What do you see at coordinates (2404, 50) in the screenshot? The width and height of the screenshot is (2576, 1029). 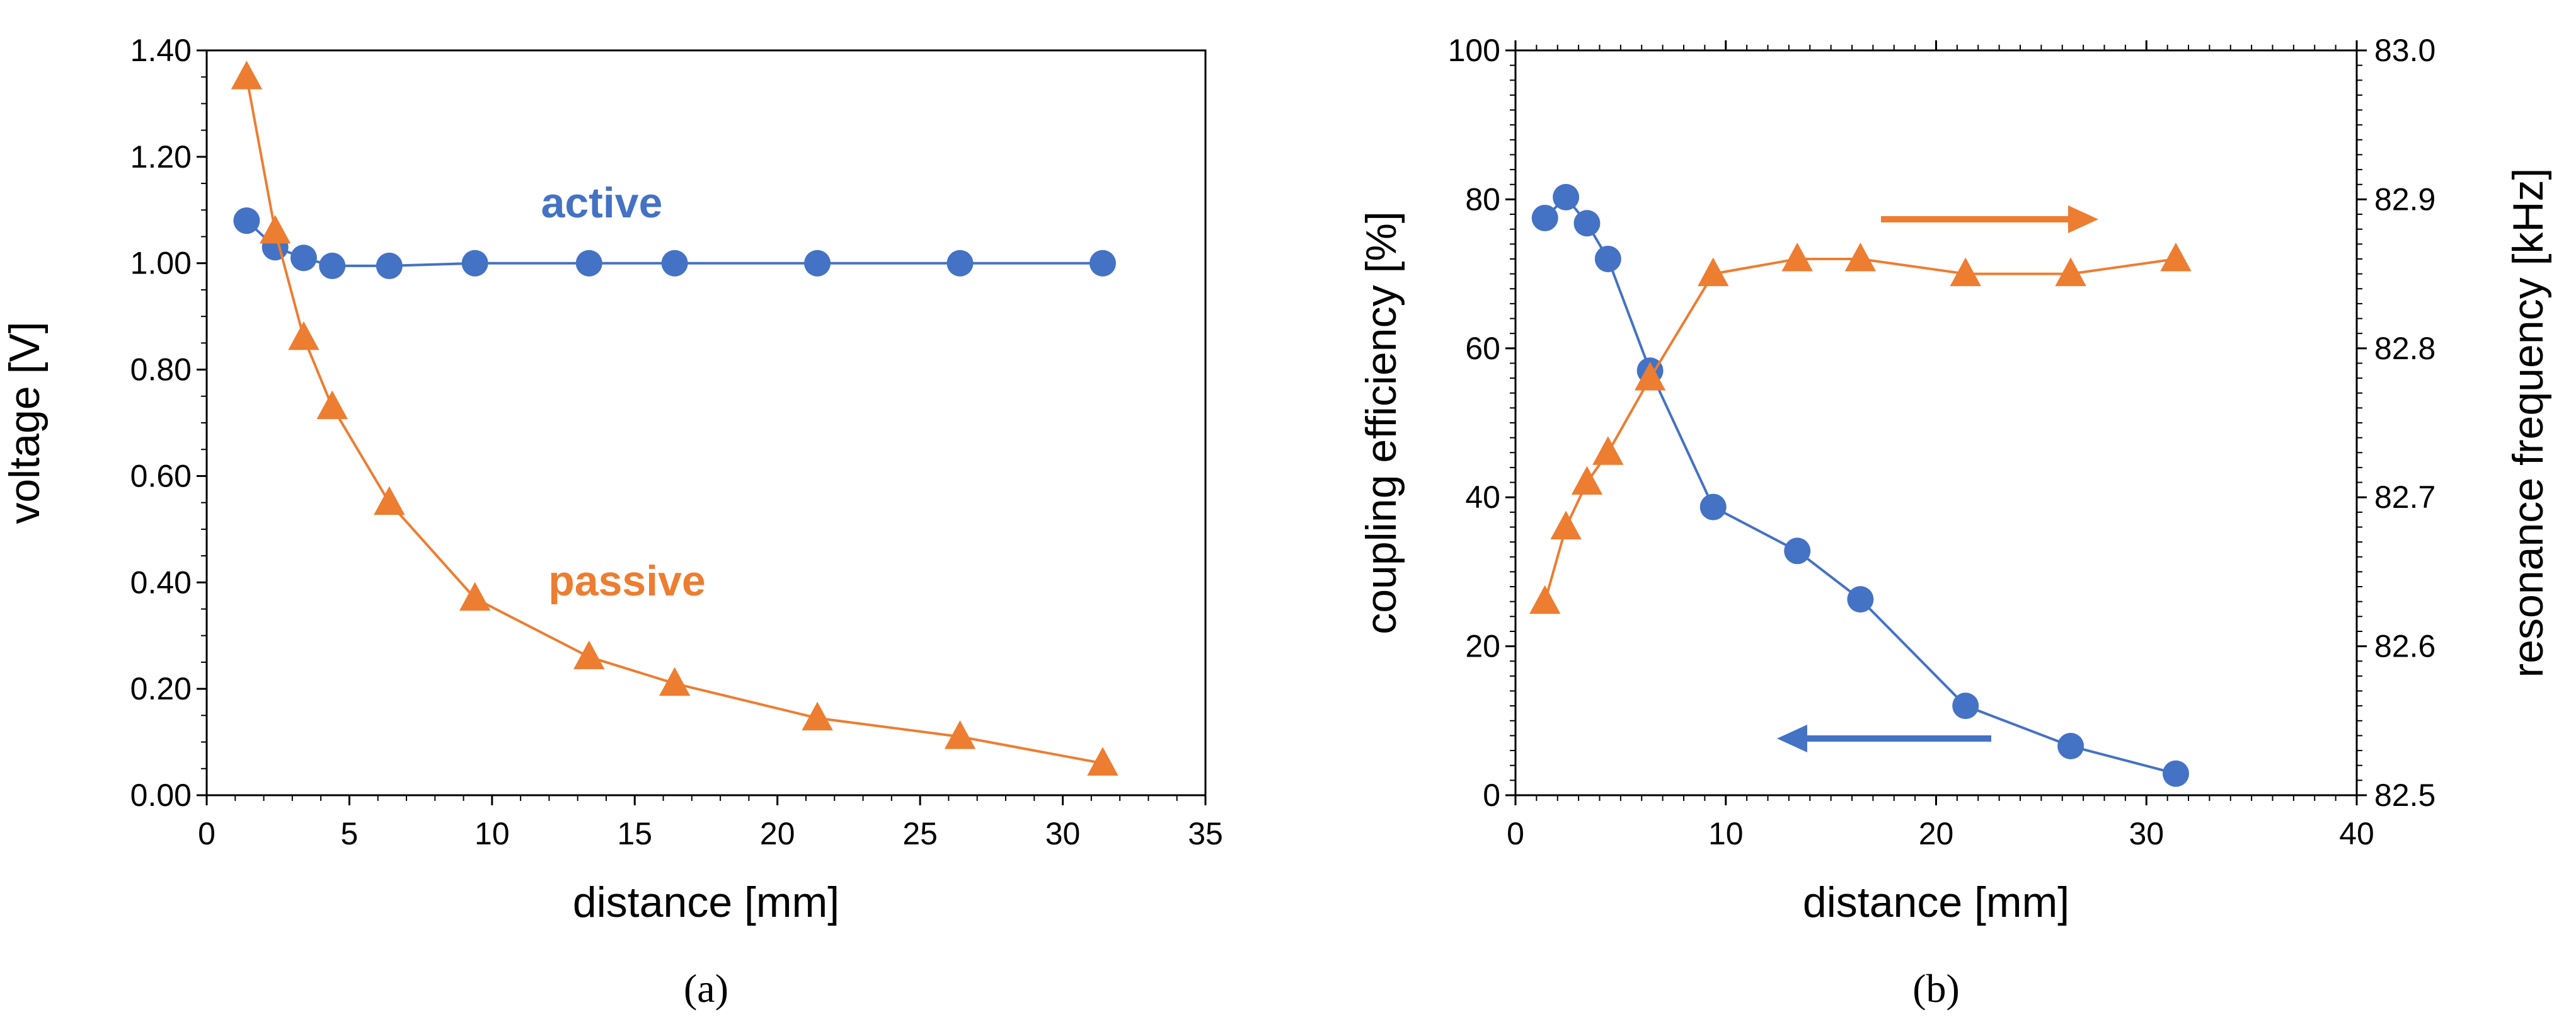 I see `y2-tick-label: 83.0` at bounding box center [2404, 50].